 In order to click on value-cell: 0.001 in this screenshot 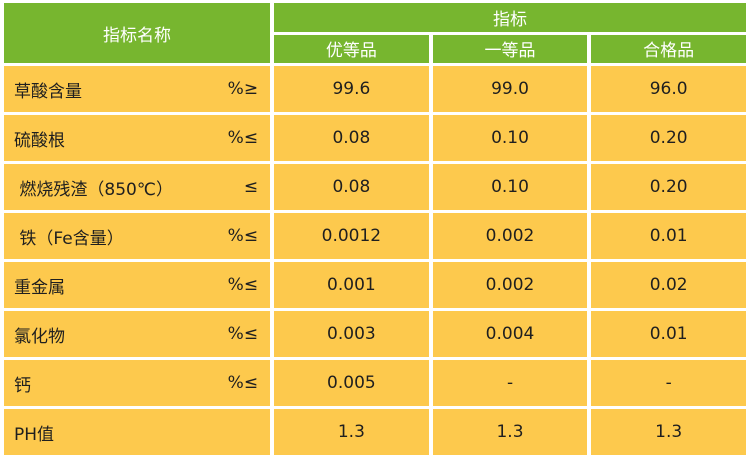, I will do `click(351, 285)`.